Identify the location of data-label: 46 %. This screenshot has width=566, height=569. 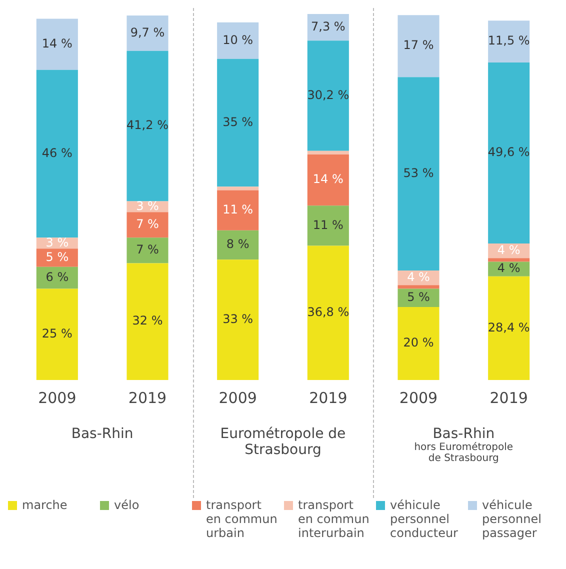
(57, 153).